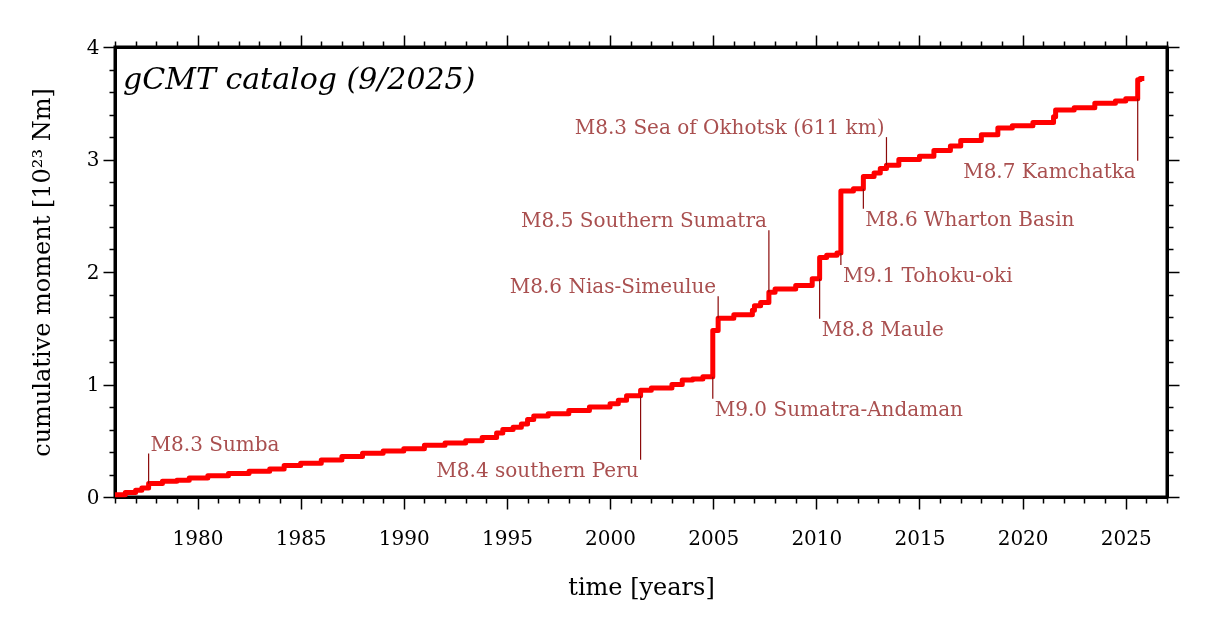 This screenshot has width=1213, height=623. I want to click on annotation: M9.1 Tohoku-oki, so click(927, 274).